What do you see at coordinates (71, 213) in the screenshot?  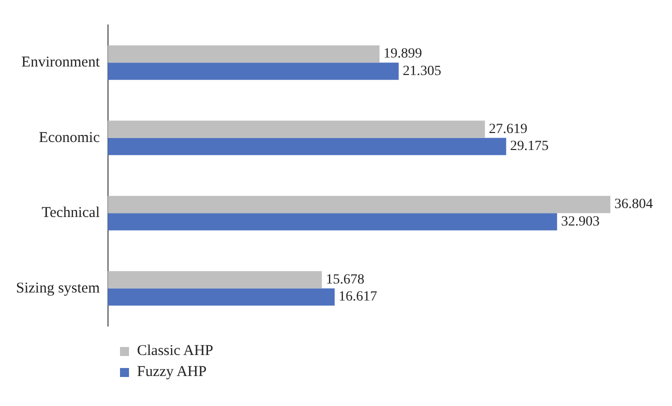 I see `y-tick-label: Technical` at bounding box center [71, 213].